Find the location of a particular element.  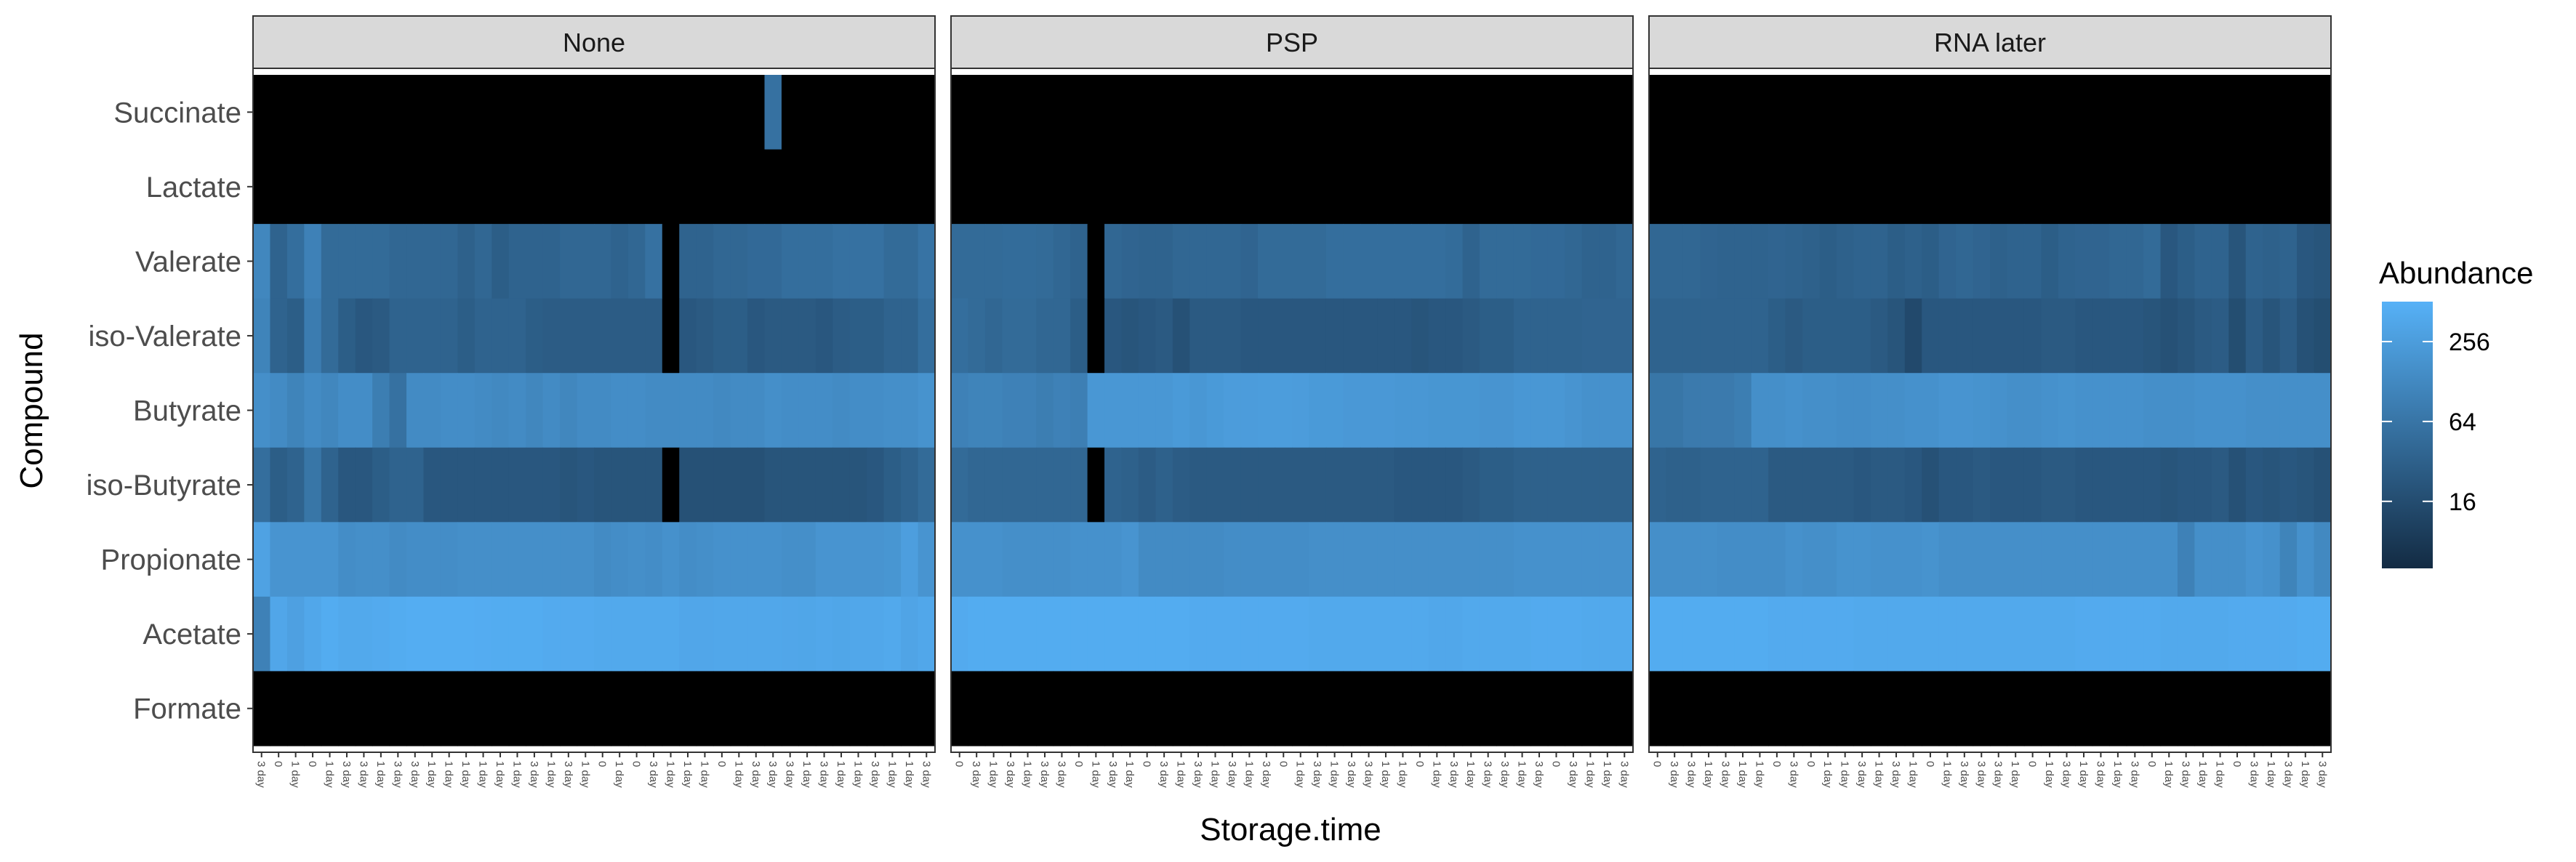

legend-tick-label: 256 is located at coordinates (2469, 342).